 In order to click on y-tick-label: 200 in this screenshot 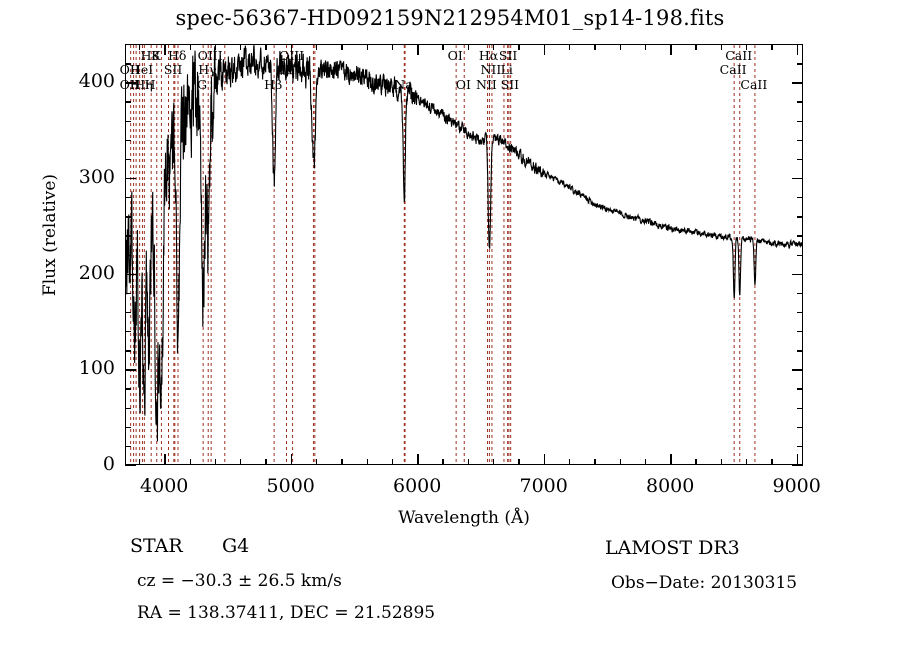, I will do `click(96, 272)`.